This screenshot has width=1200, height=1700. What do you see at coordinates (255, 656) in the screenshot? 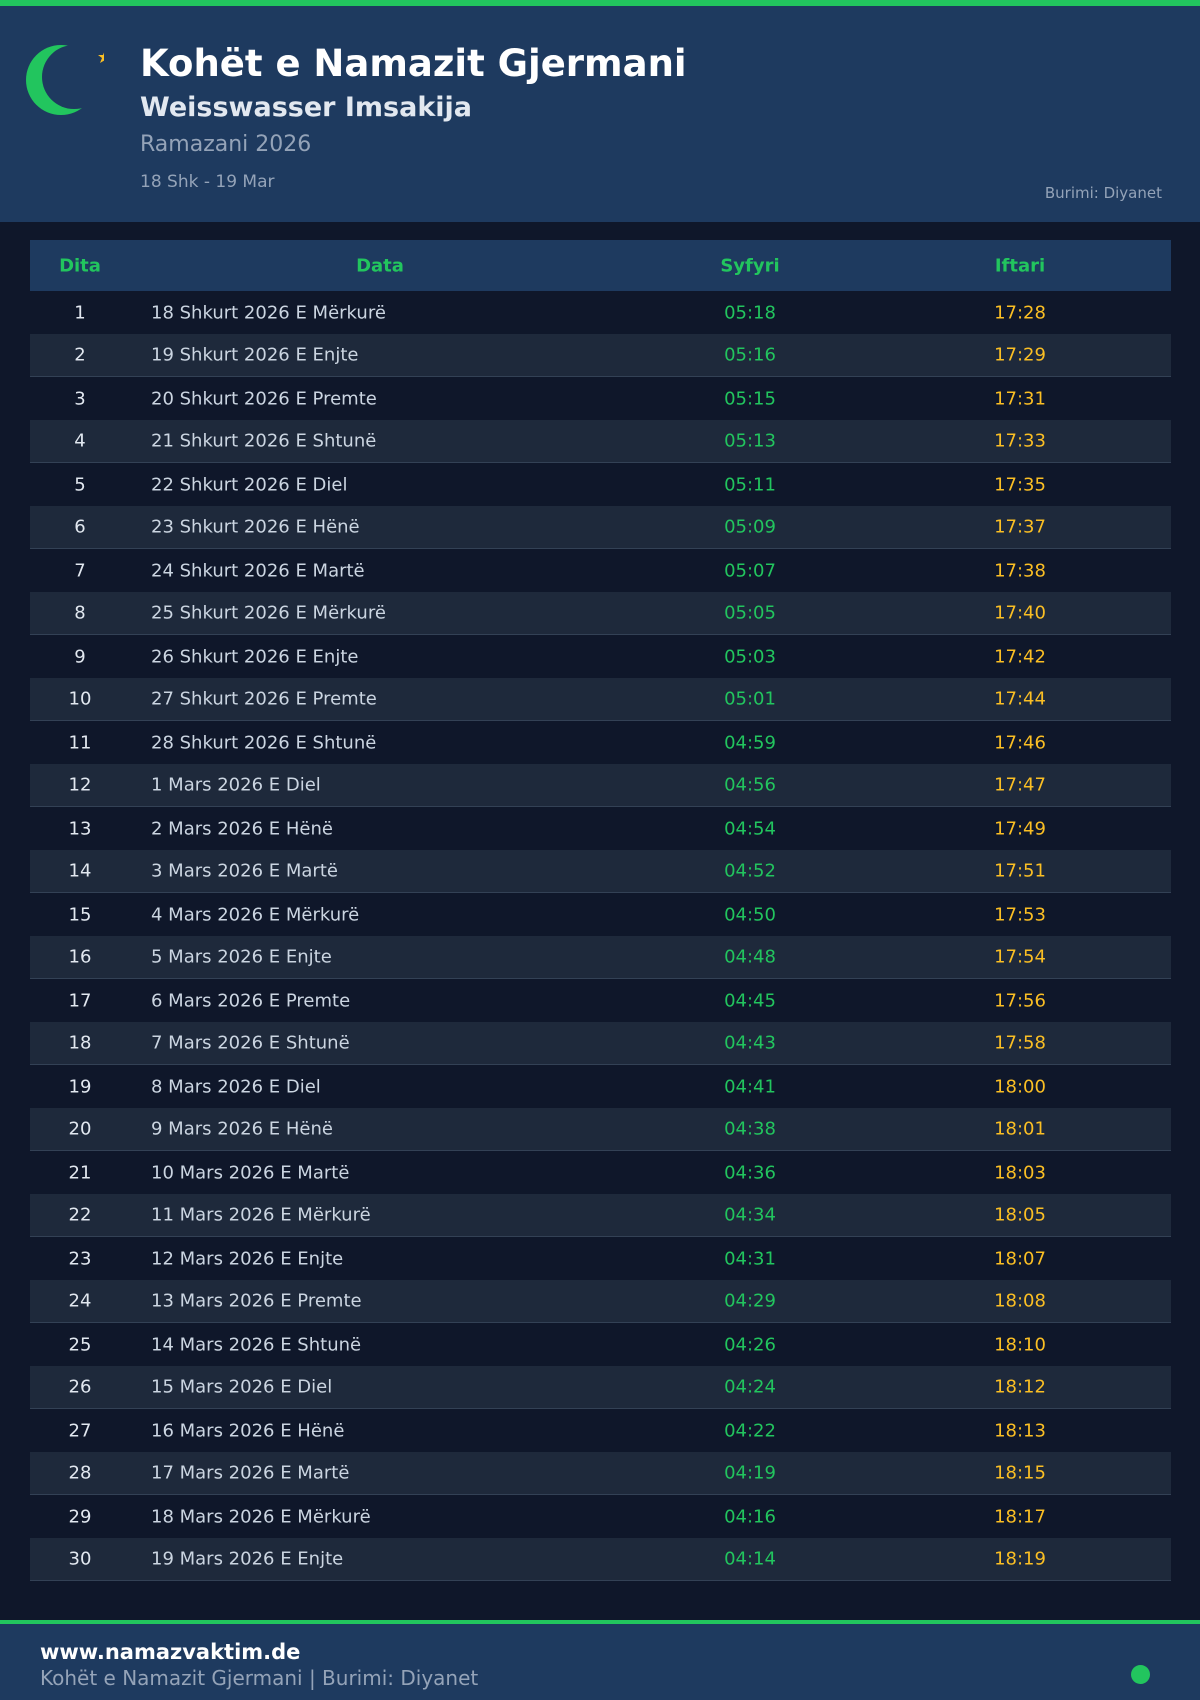
I see `date: 26 Shkurt 2026 E Enjte` at bounding box center [255, 656].